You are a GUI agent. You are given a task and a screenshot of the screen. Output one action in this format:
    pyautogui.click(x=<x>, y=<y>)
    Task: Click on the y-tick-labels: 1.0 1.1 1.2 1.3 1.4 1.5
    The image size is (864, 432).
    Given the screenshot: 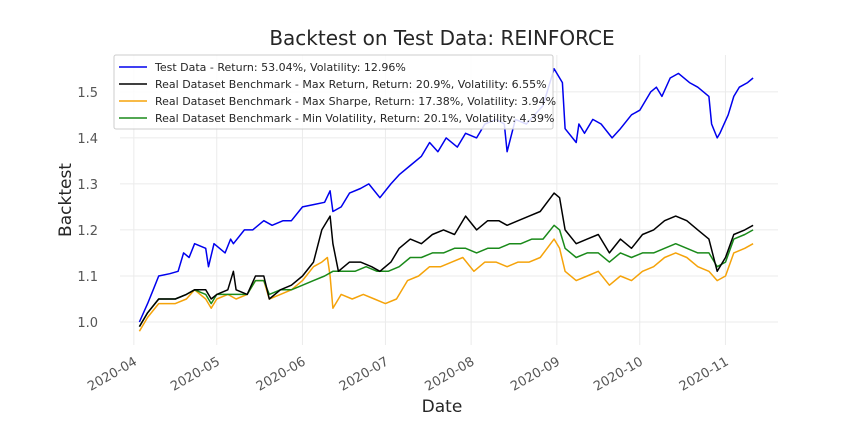 What is the action you would take?
    pyautogui.click(x=87, y=208)
    